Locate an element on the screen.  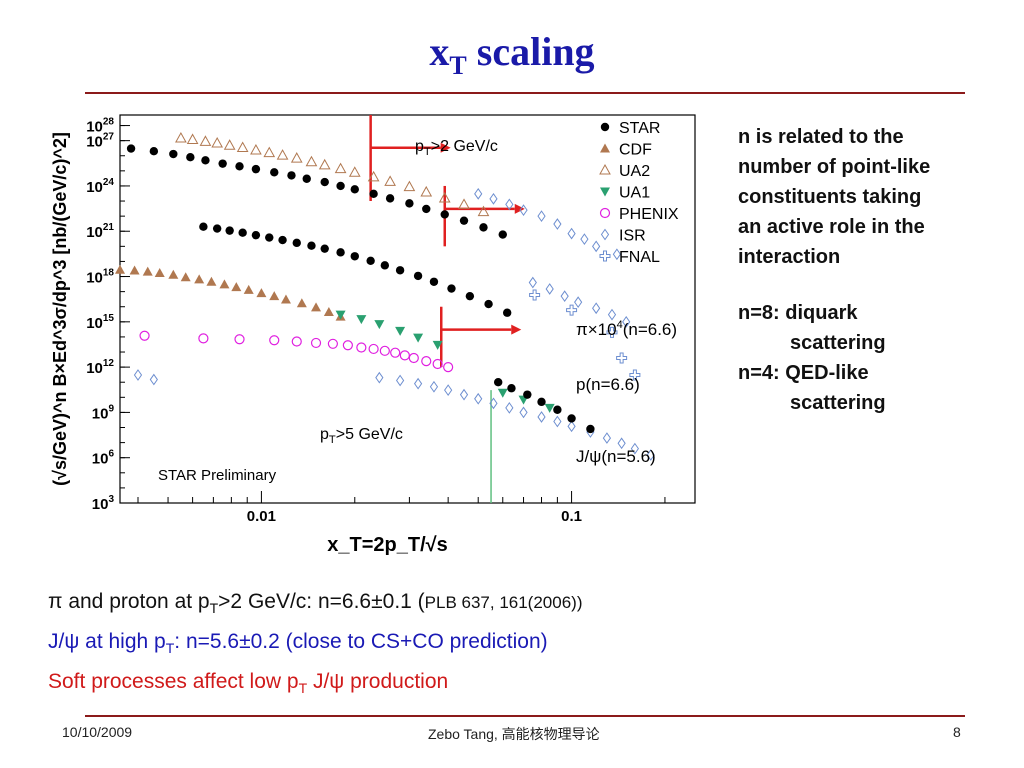
x-tick-label: 0.1 is located at coordinates (571, 516).